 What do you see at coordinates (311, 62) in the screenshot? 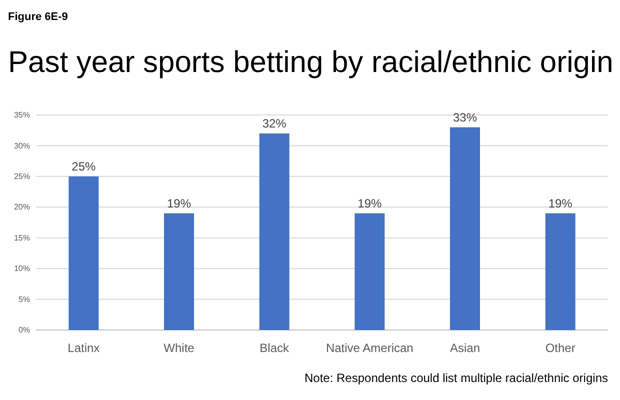
I see `chart-title: Past year sports betting by racial/ethnic origin` at bounding box center [311, 62].